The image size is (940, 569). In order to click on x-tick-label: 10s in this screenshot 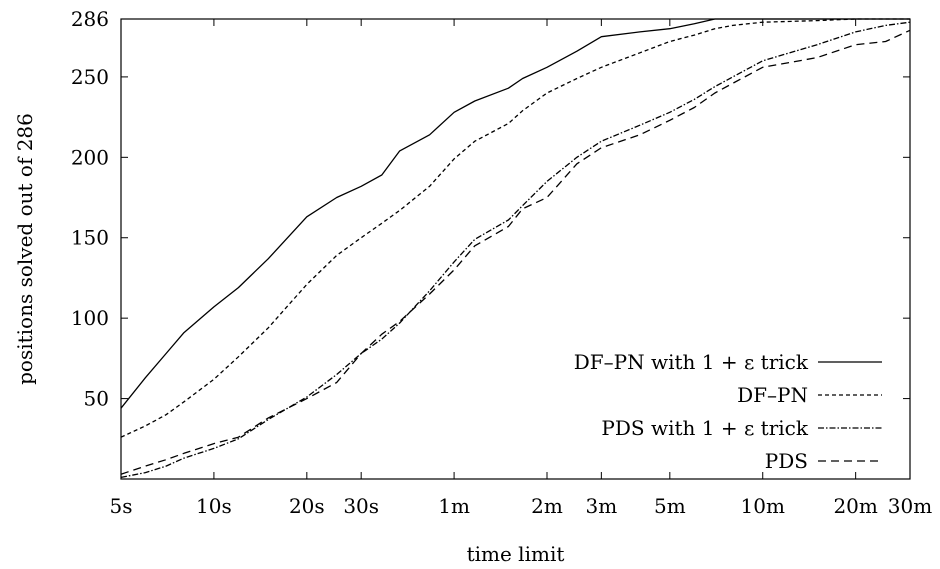, I will do `click(214, 506)`.